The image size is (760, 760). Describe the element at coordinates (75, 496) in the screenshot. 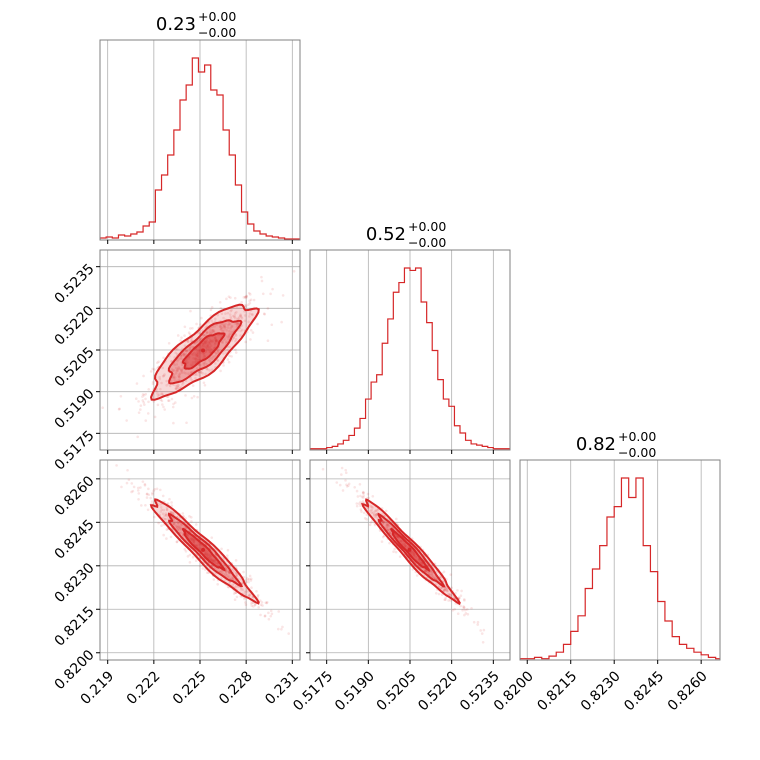

I see `y-tick-label: 0.8260` at that location.